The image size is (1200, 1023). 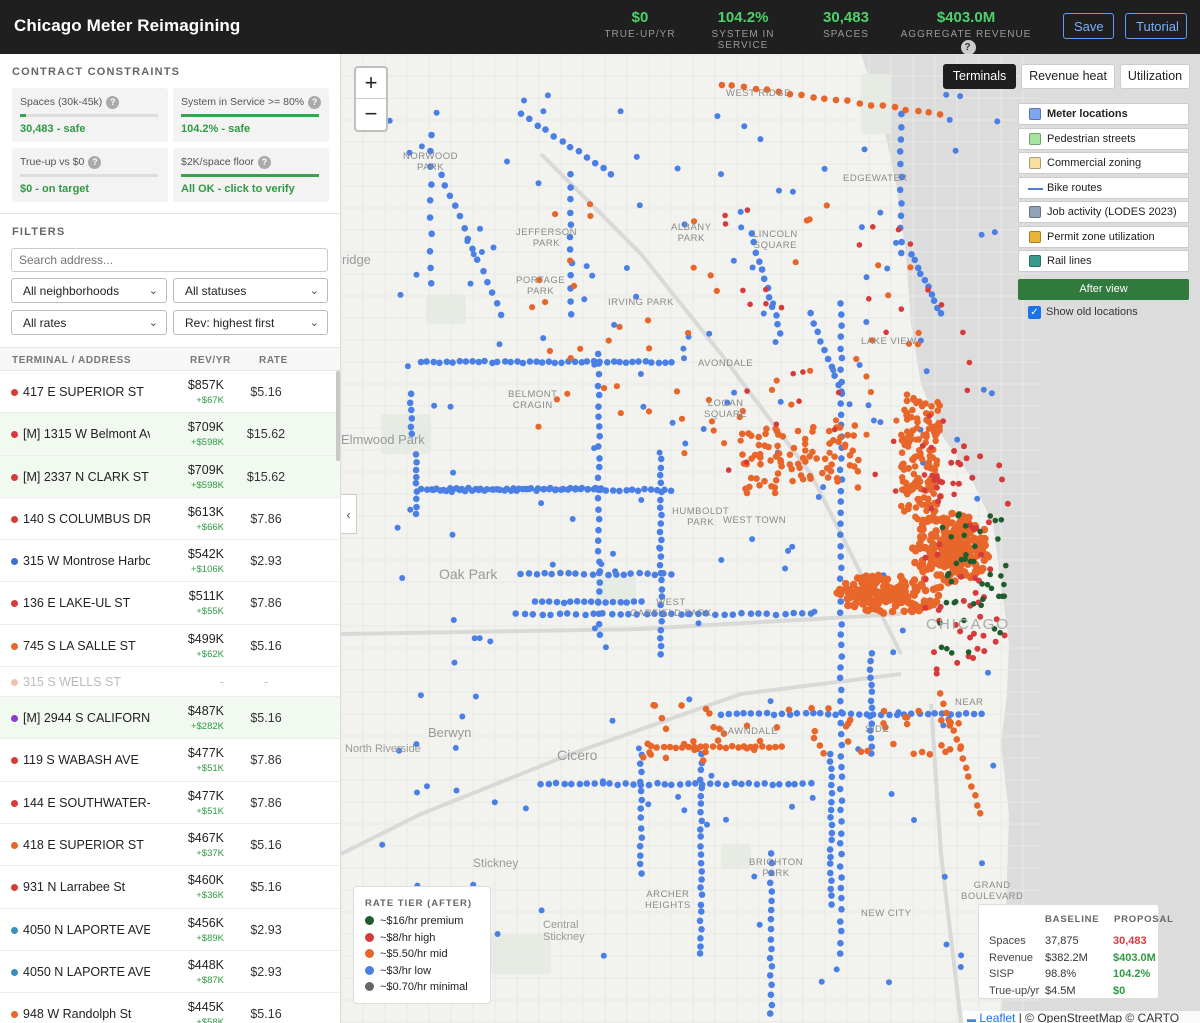 I want to click on table-row: 931 N Larrabee St $460K +$36K $5.16, so click(x=170, y=887).